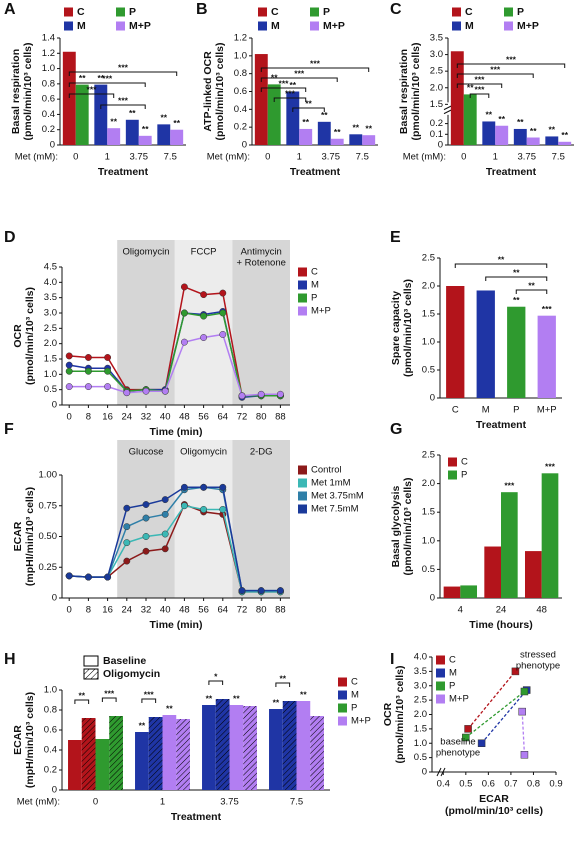 The height and width of the screenshot is (850, 579). I want to click on y-tick-label: 0, so click(54, 790).